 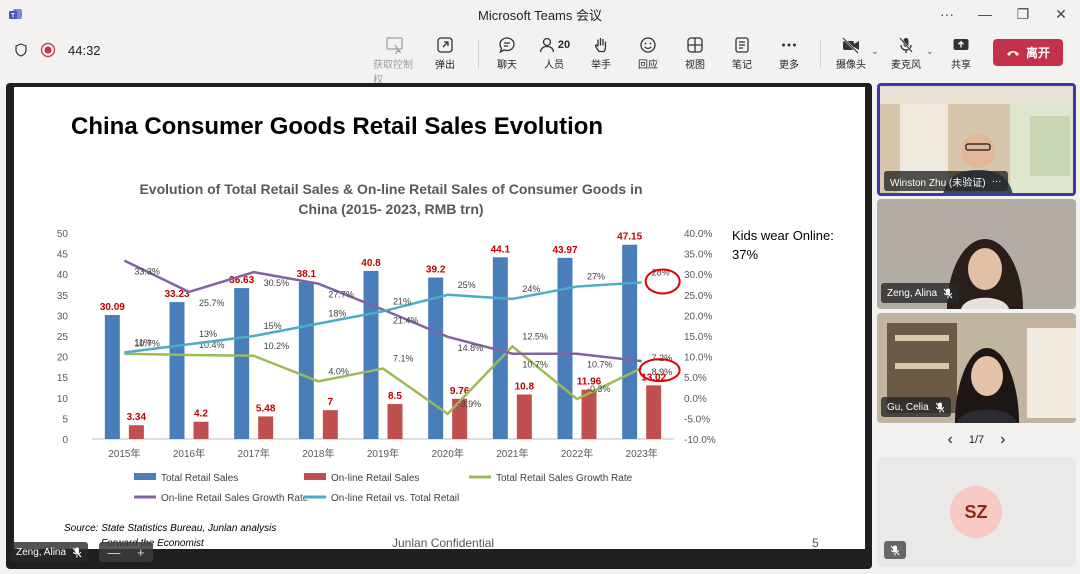 I want to click on participant-tile-zeng-alina: Zeng, Alina, so click(x=976, y=254).